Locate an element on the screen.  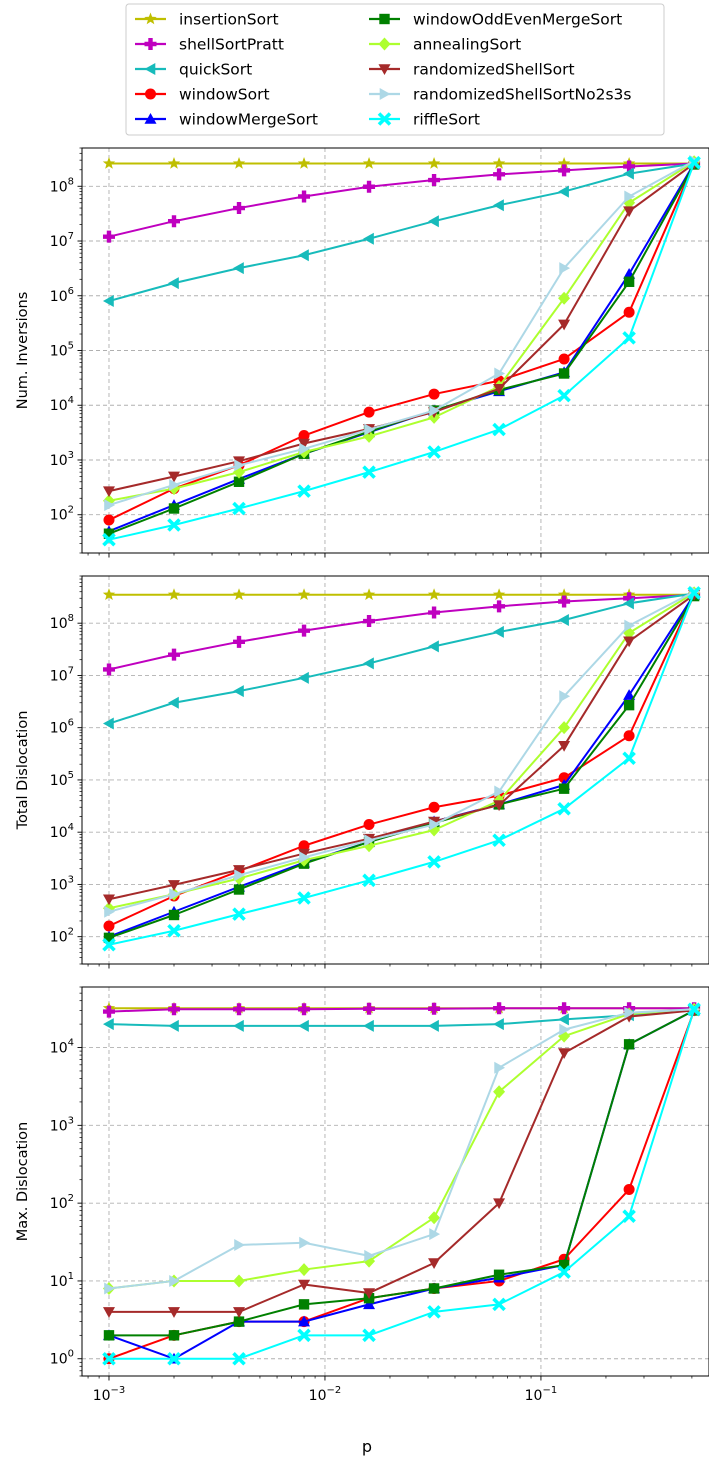
y-tick-label: 10⁵ is located at coordinates (62, 350).